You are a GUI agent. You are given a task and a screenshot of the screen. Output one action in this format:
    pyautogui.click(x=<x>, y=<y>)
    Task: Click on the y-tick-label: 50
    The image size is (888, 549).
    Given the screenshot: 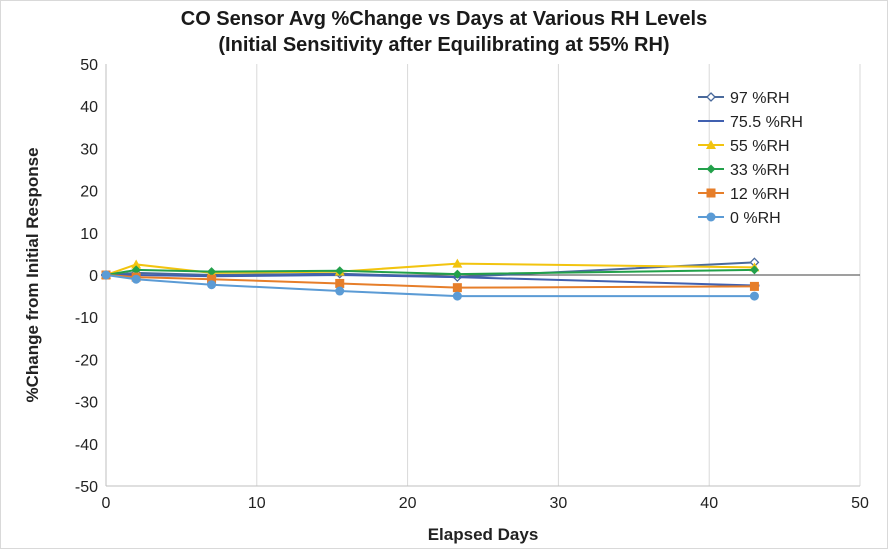 What is the action you would take?
    pyautogui.click(x=89, y=65)
    